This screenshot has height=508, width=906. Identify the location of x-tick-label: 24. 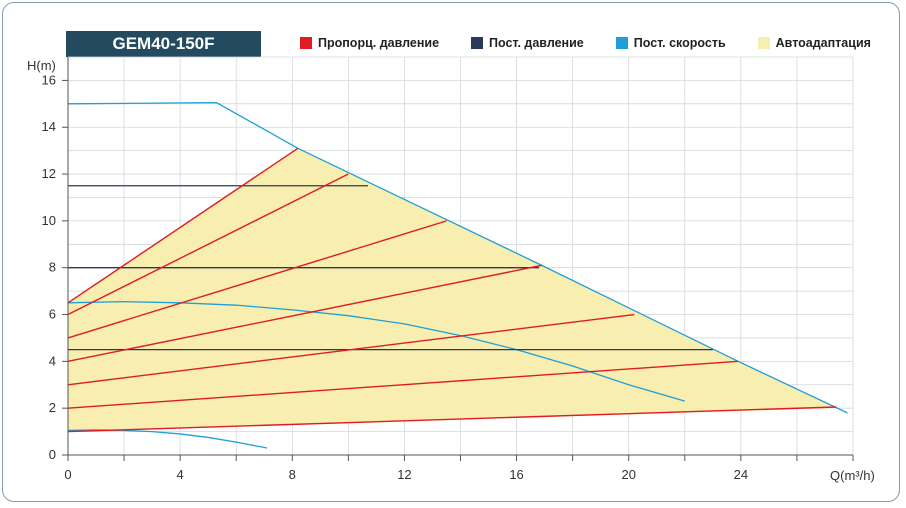
(741, 474).